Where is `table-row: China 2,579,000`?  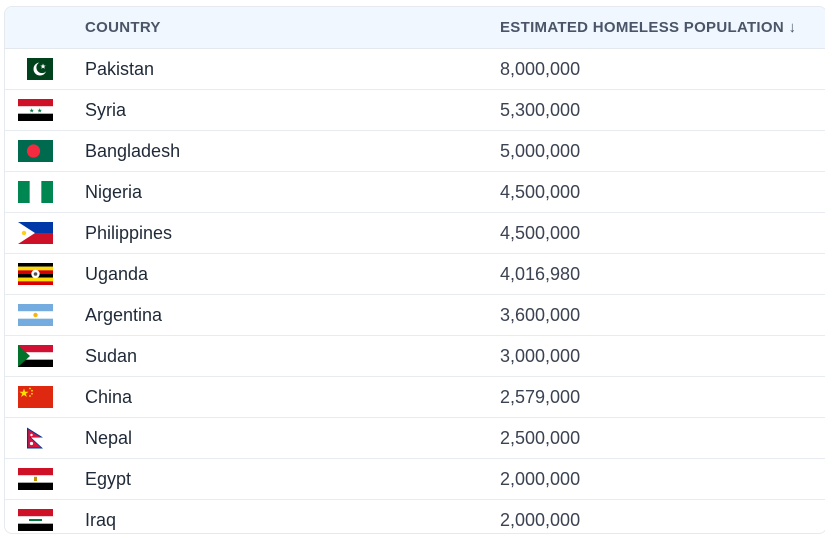
table-row: China 2,579,000 is located at coordinates (415, 397).